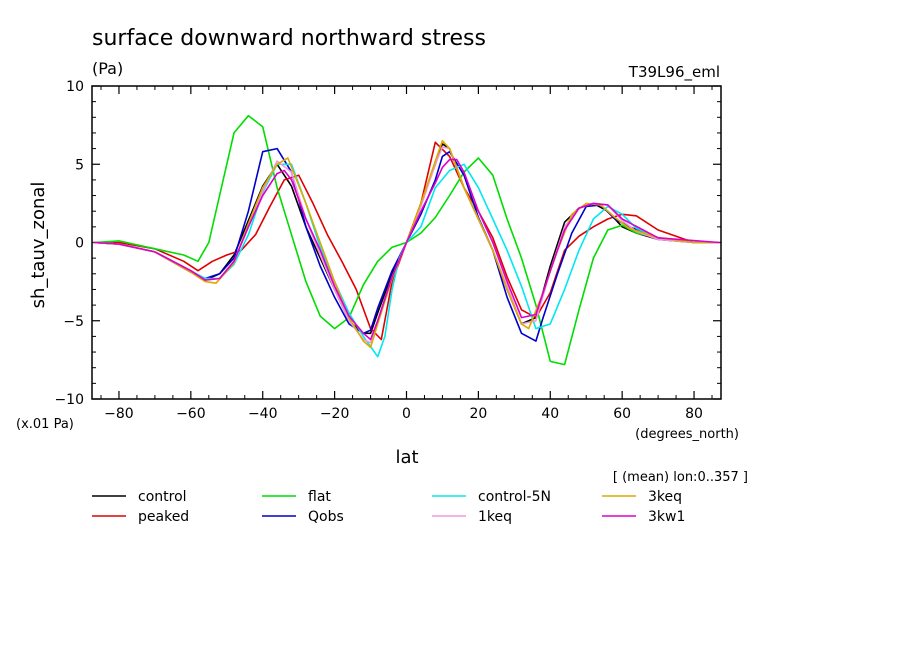 This screenshot has width=904, height=654. I want to click on y-tick-label: 10, so click(75, 87).